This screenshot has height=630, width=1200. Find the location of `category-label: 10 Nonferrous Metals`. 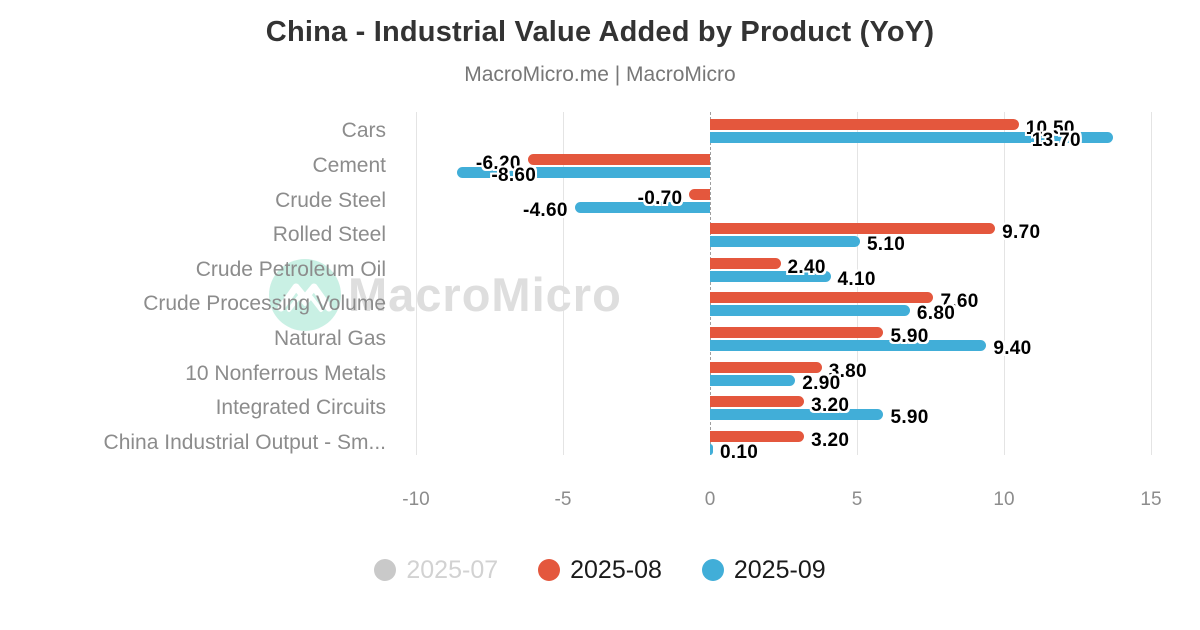

category-label: 10 Nonferrous Metals is located at coordinates (285, 373).